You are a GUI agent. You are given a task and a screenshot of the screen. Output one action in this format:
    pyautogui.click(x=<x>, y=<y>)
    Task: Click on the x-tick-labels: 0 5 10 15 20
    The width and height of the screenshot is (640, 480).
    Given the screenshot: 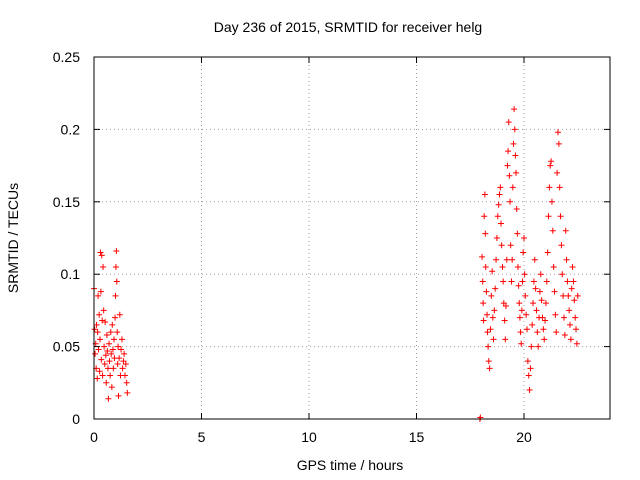 What is the action you would take?
    pyautogui.click(x=311, y=437)
    